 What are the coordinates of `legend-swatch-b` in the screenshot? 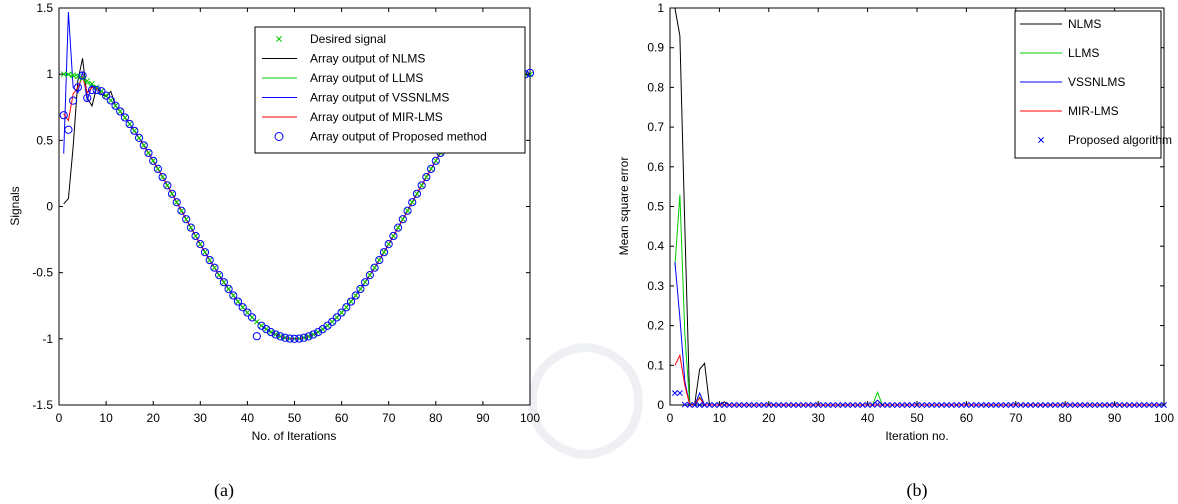 It's located at (1041, 140).